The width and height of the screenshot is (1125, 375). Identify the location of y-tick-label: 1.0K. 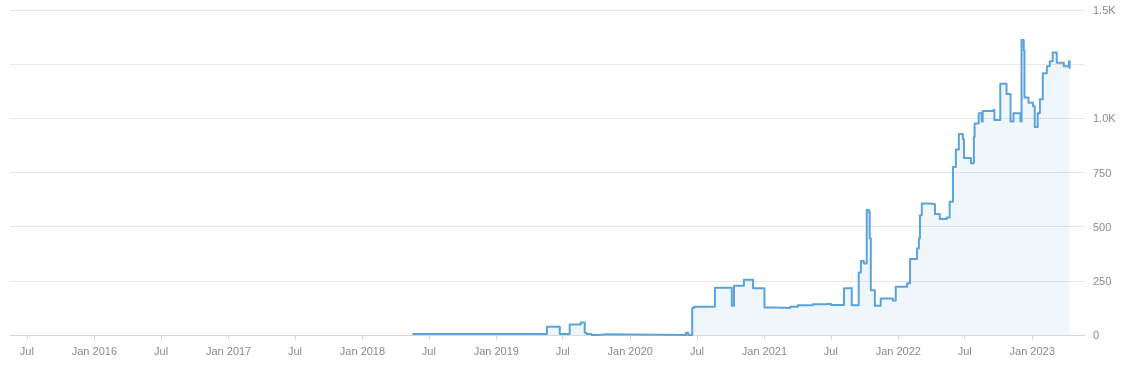
(1105, 118).